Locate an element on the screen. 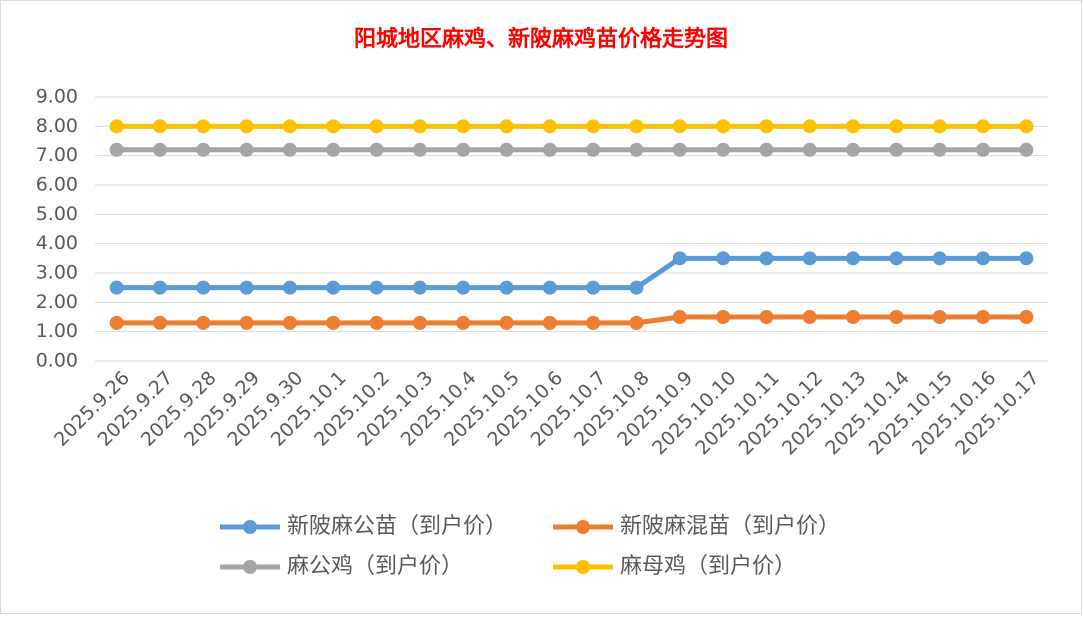  y-tick-label: 6.00 is located at coordinates (57, 185).